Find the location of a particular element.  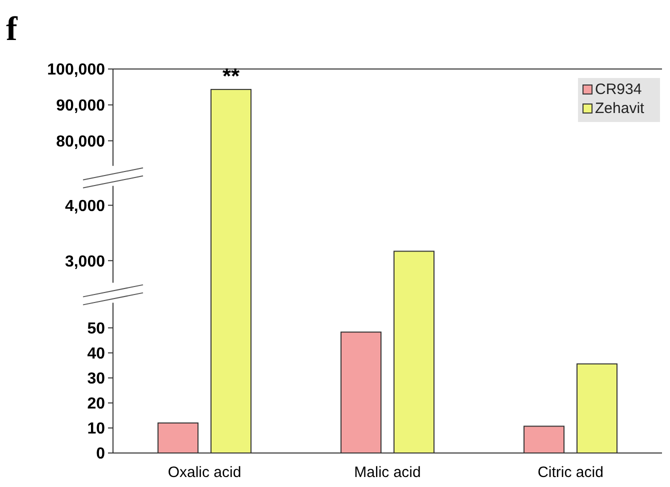

y-tick-label: 3,000 is located at coordinates (85, 261).